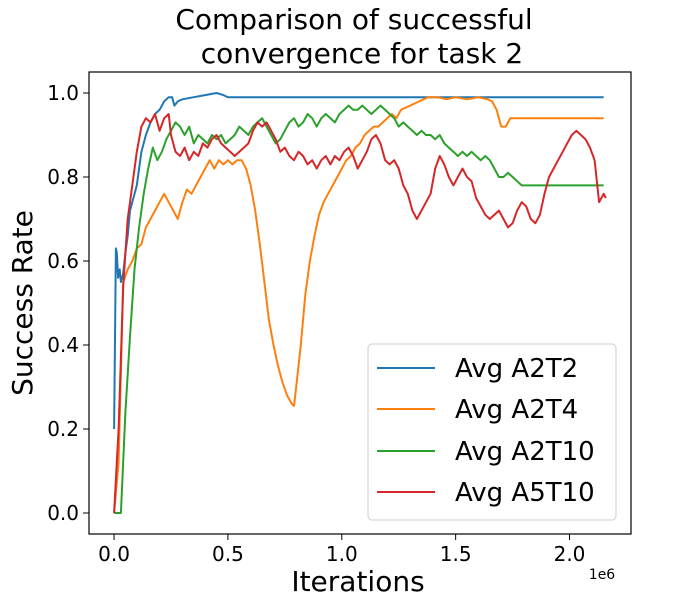  What do you see at coordinates (63, 345) in the screenshot?
I see `y-tick-label: 0.4` at bounding box center [63, 345].